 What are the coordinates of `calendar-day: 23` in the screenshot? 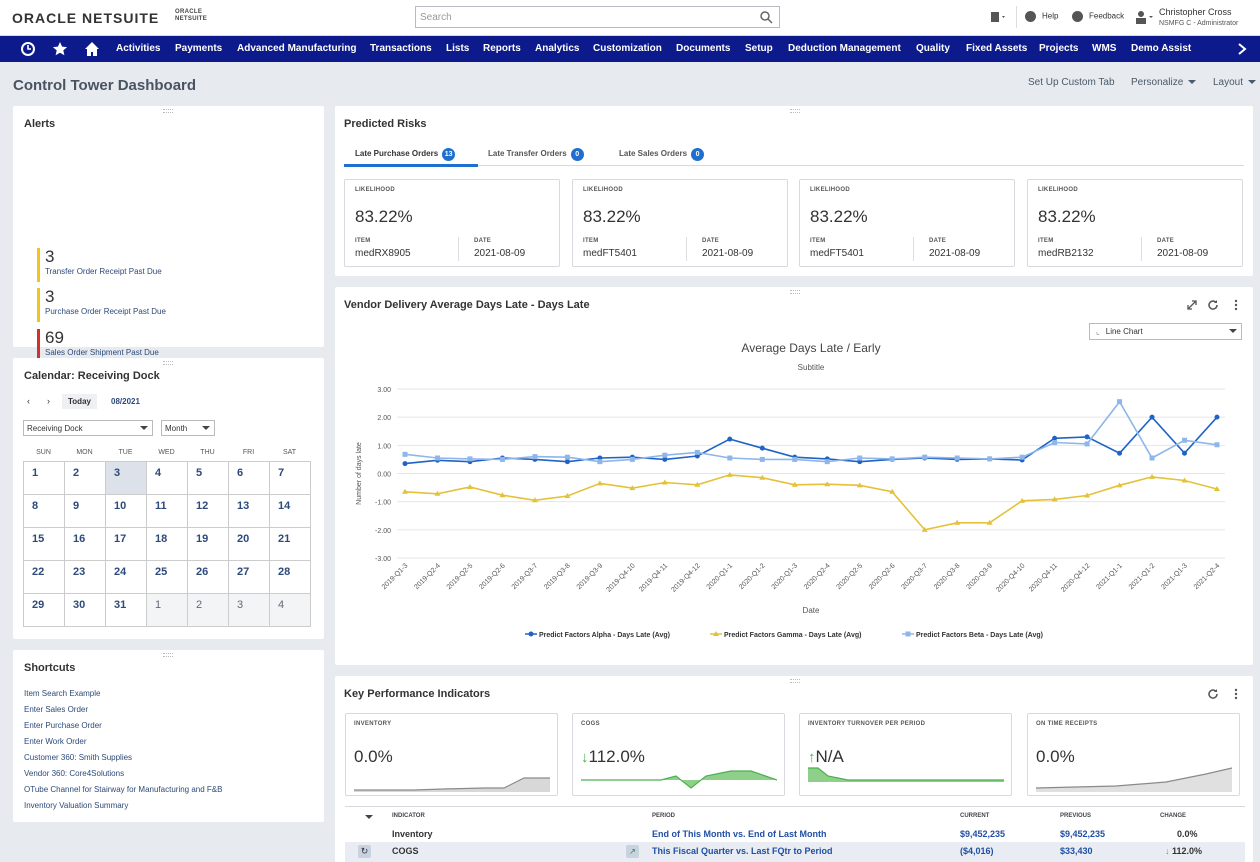 It's located at (85, 577).